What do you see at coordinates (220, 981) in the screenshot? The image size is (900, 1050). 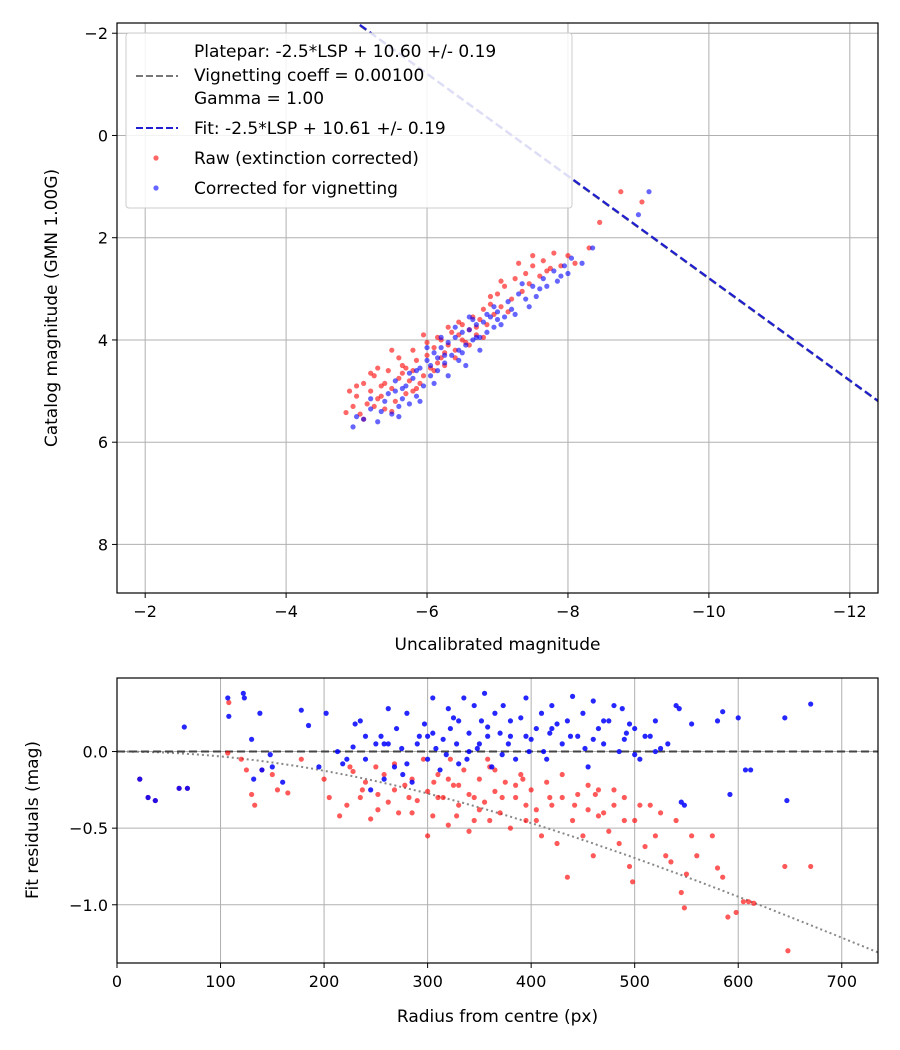 I see `residuals-x-tick-label: 100` at bounding box center [220, 981].